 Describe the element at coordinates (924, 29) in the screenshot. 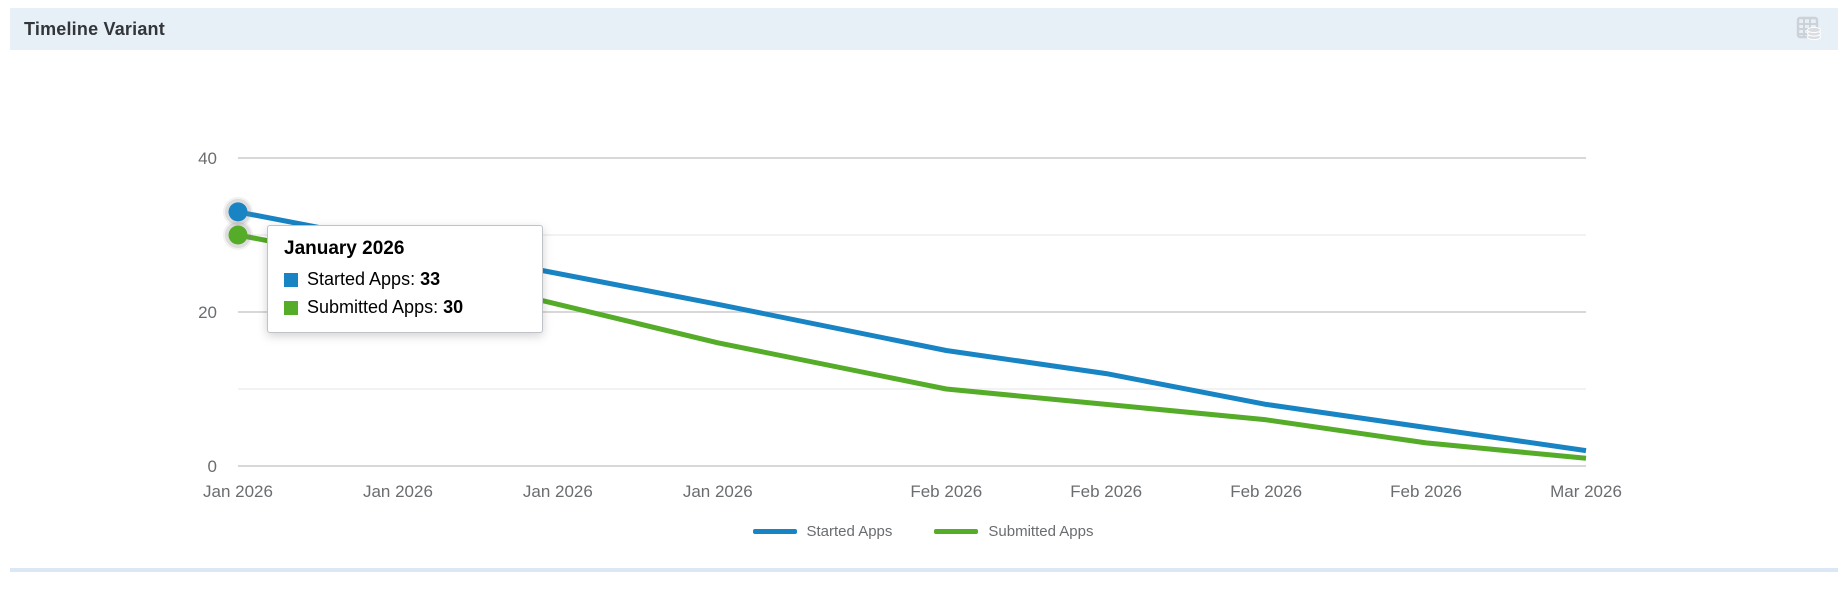

I see `panel-header: Timeline Variant` at that location.